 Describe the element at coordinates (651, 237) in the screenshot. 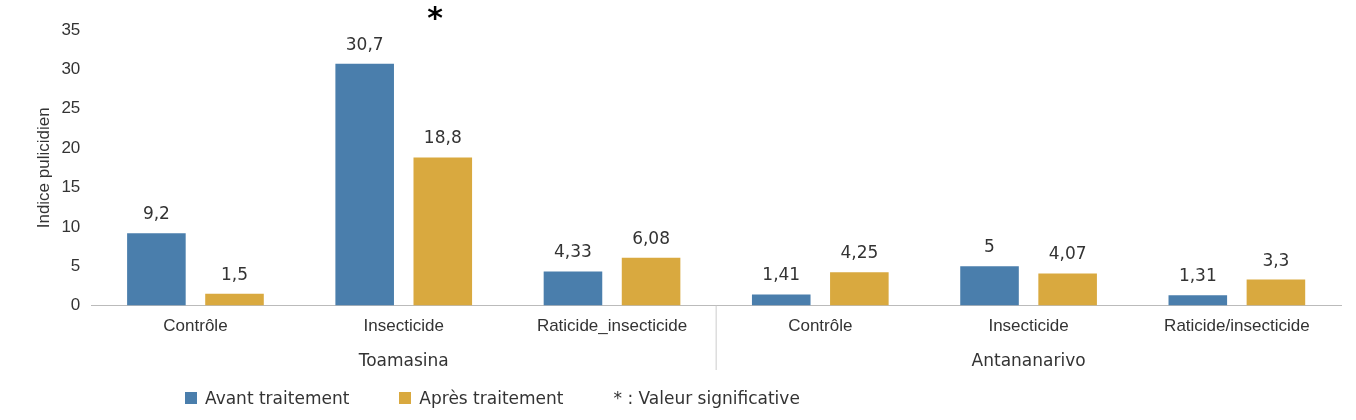

I see `data-label: 6,08` at that location.